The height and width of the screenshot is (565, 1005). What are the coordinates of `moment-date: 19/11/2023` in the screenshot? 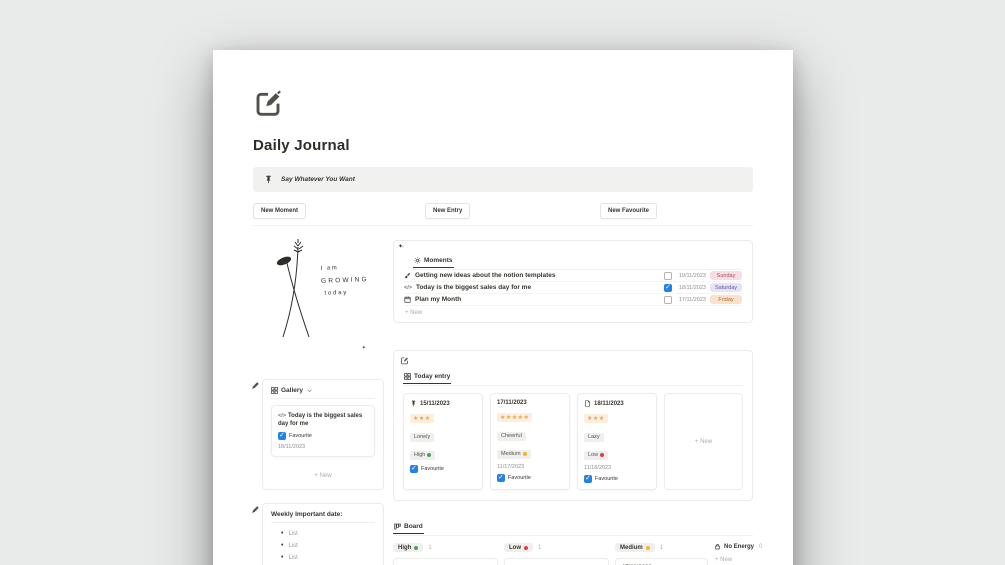 It's located at (692, 275).